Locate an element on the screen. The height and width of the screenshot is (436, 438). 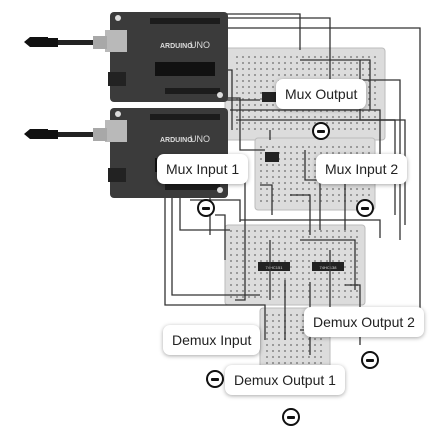
arduino-board-2: ARDUINO UNO is located at coordinates (166, 153).